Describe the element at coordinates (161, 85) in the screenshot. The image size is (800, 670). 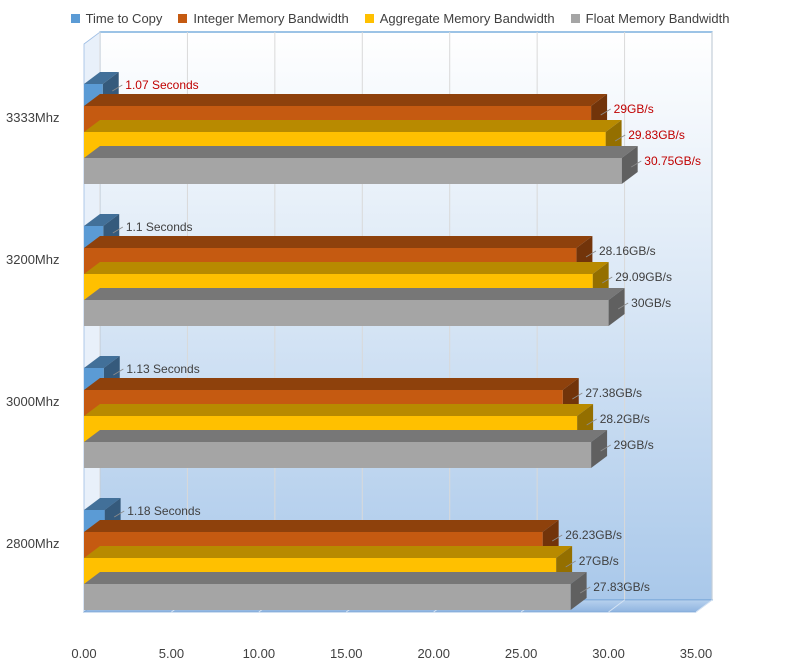
I see `data-label: 1.07 Seconds` at that location.